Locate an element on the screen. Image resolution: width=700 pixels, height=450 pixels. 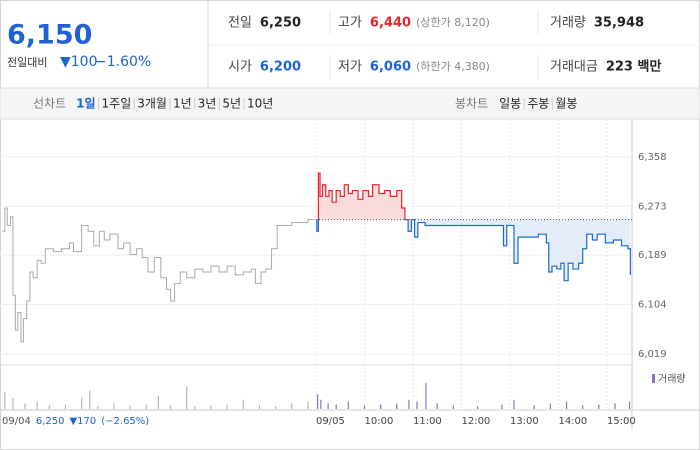
change: ▼100 is located at coordinates (79, 62).